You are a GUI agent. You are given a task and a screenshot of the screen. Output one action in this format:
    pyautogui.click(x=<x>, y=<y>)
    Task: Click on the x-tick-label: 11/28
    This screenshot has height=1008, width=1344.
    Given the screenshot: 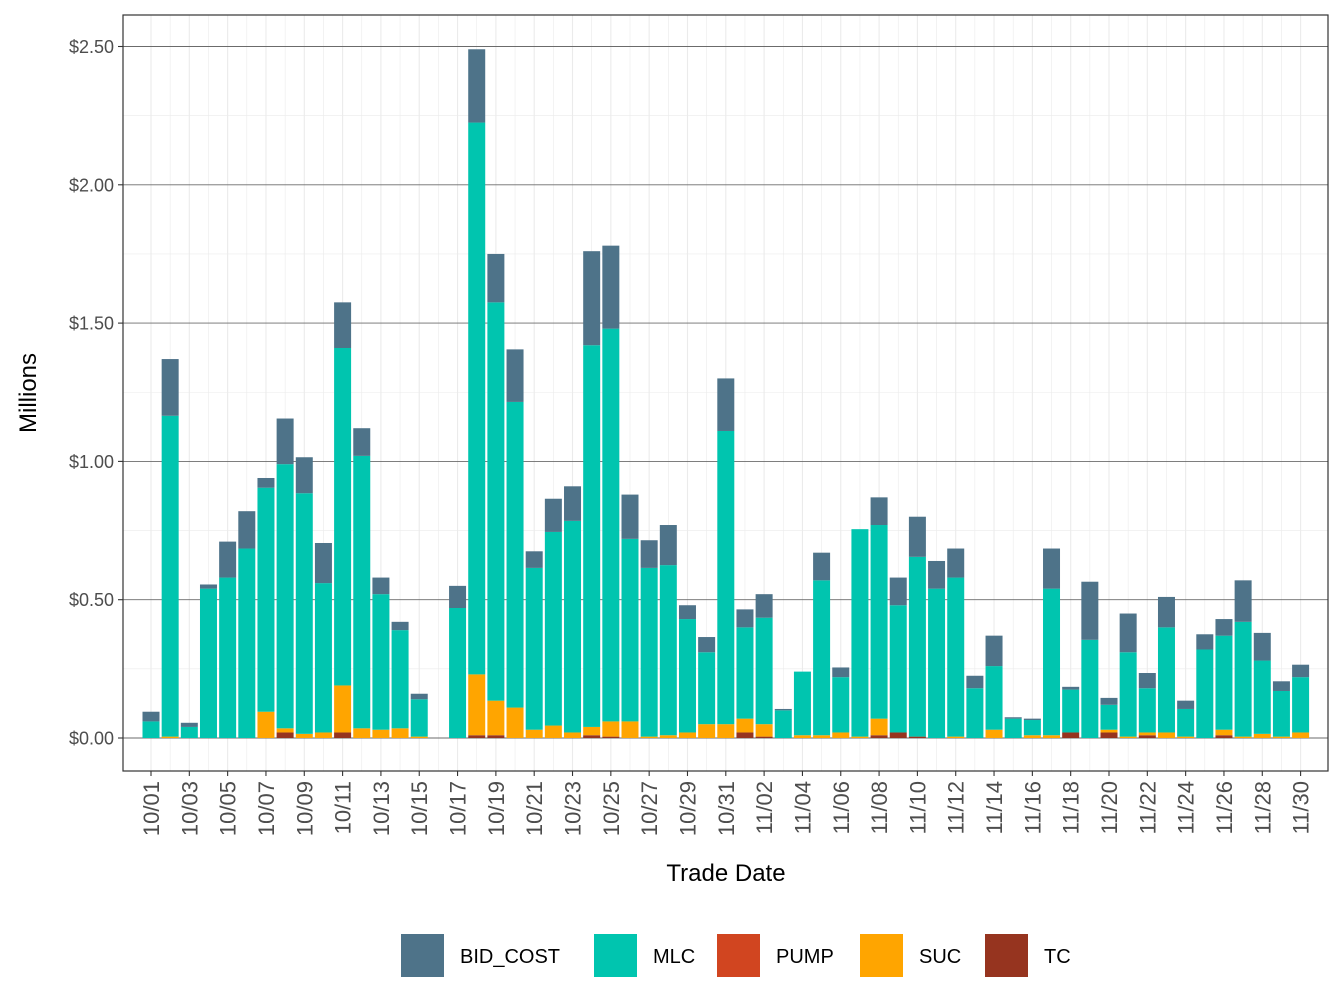 What is the action you would take?
    pyautogui.click(x=1262, y=807)
    